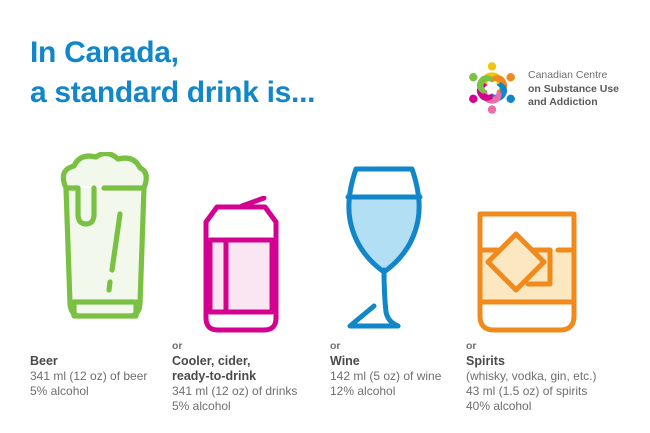 Image resolution: width=650 pixels, height=433 pixels. I want to click on headline-line-1: In Canada,, so click(104, 52).